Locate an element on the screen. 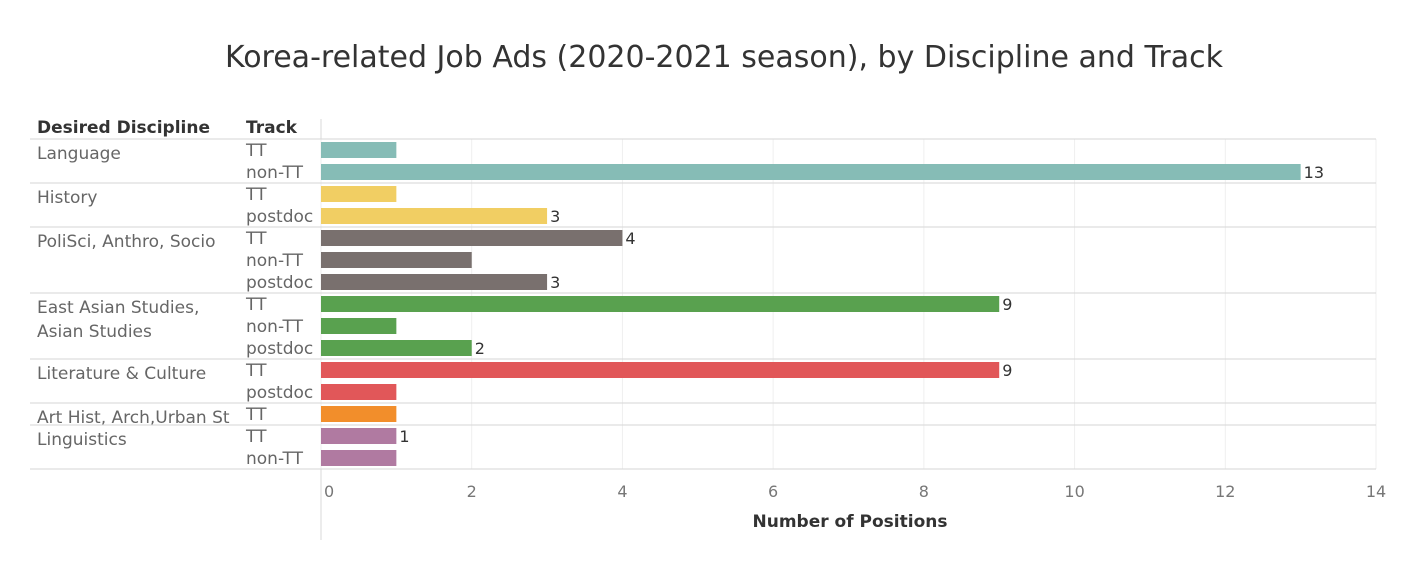 The height and width of the screenshot is (580, 1414). x-axis: 0 2 4 6 8 10 12 14 is located at coordinates (855, 491).